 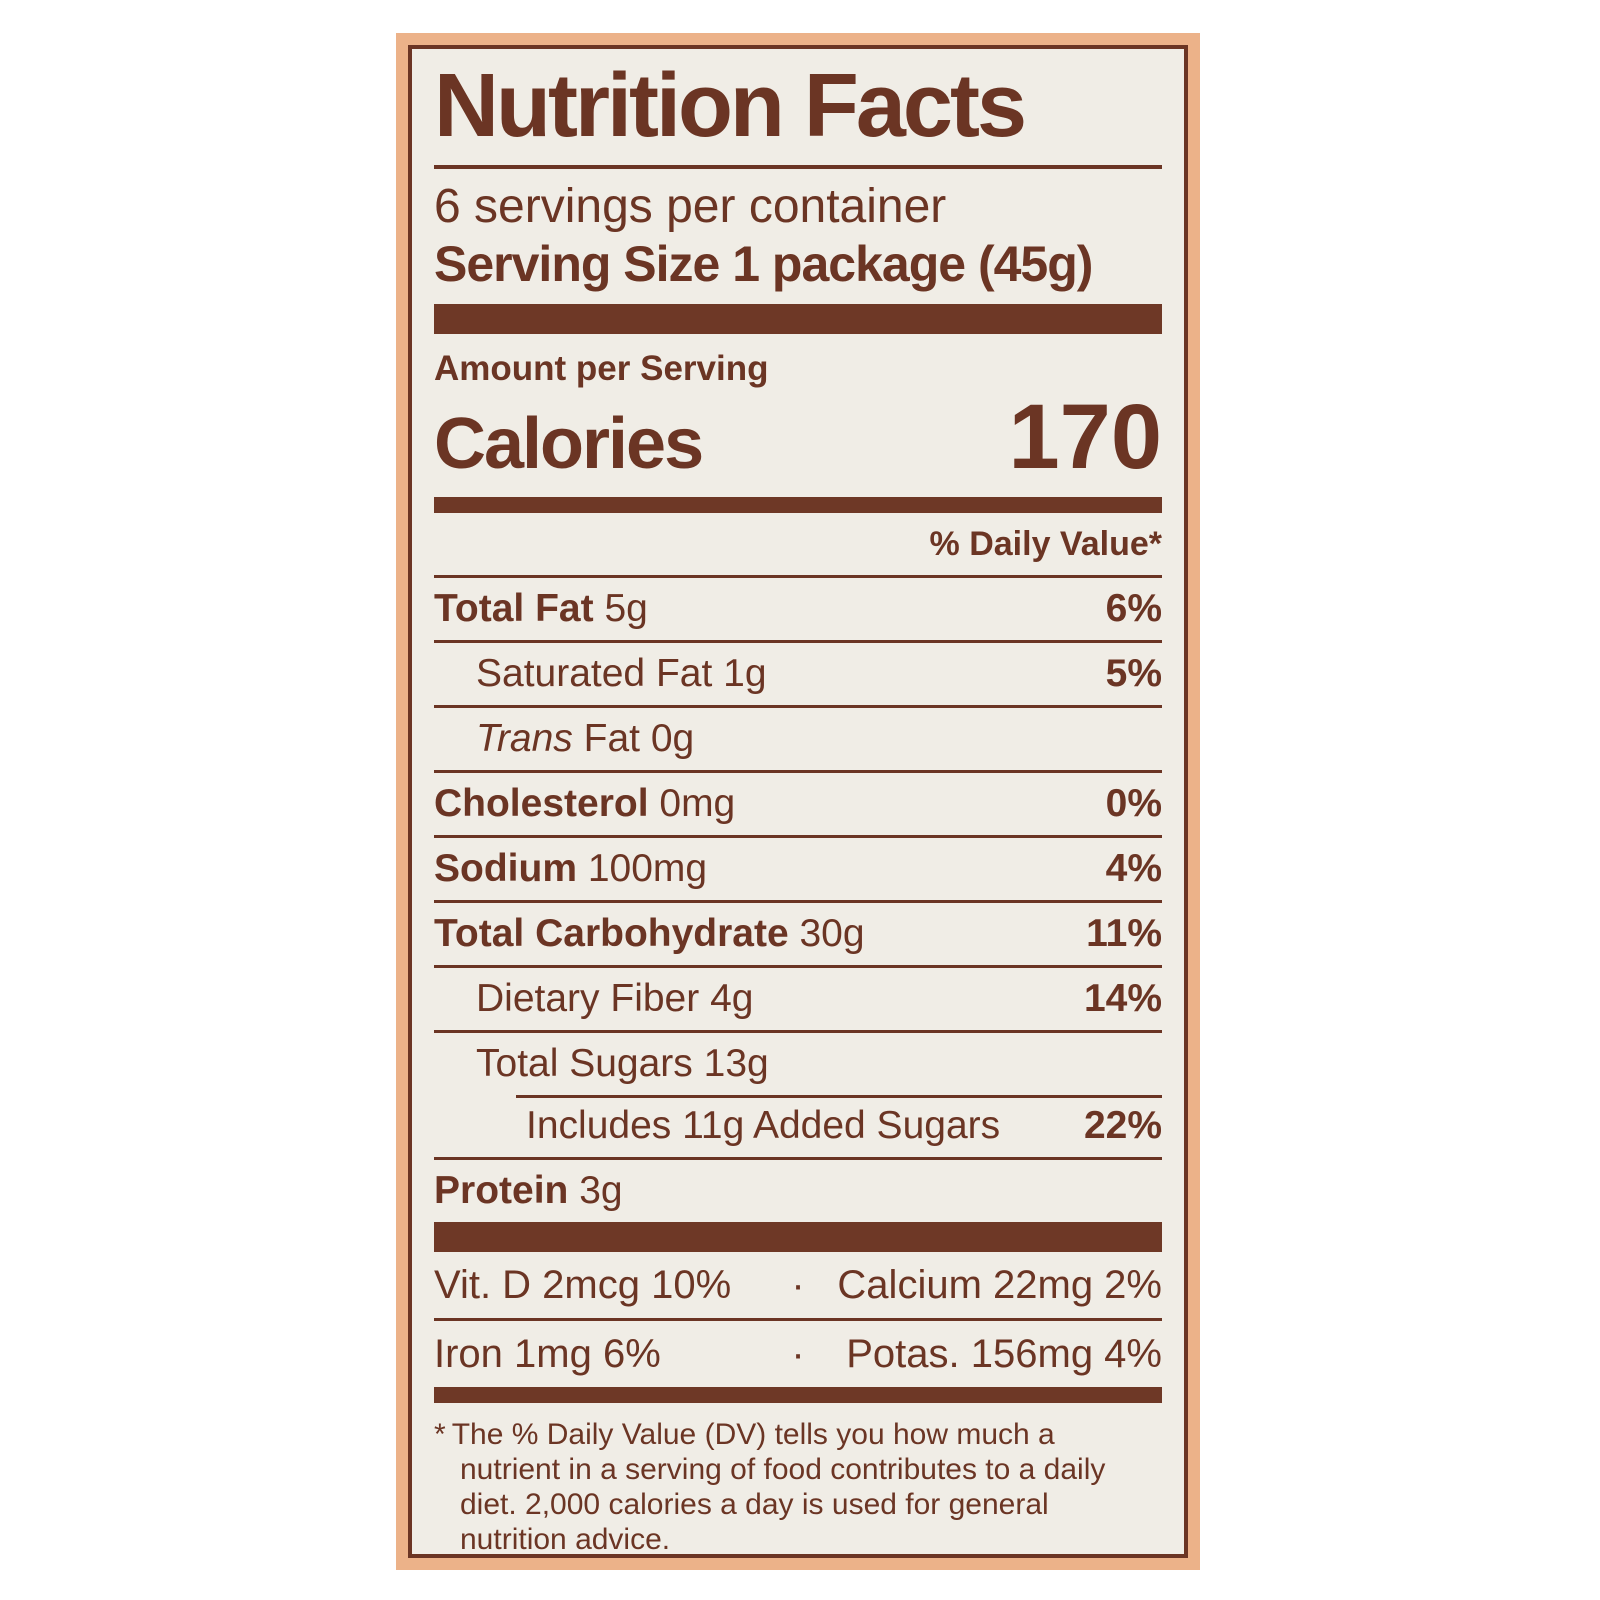 I want to click on nutrient-daily-value: 22%, so click(x=1122, y=1125).